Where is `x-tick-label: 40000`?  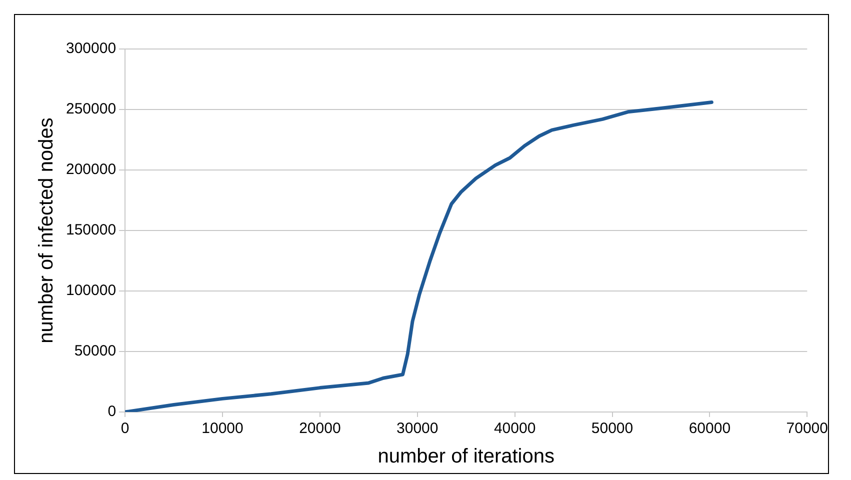 x-tick-label: 40000 is located at coordinates (515, 429).